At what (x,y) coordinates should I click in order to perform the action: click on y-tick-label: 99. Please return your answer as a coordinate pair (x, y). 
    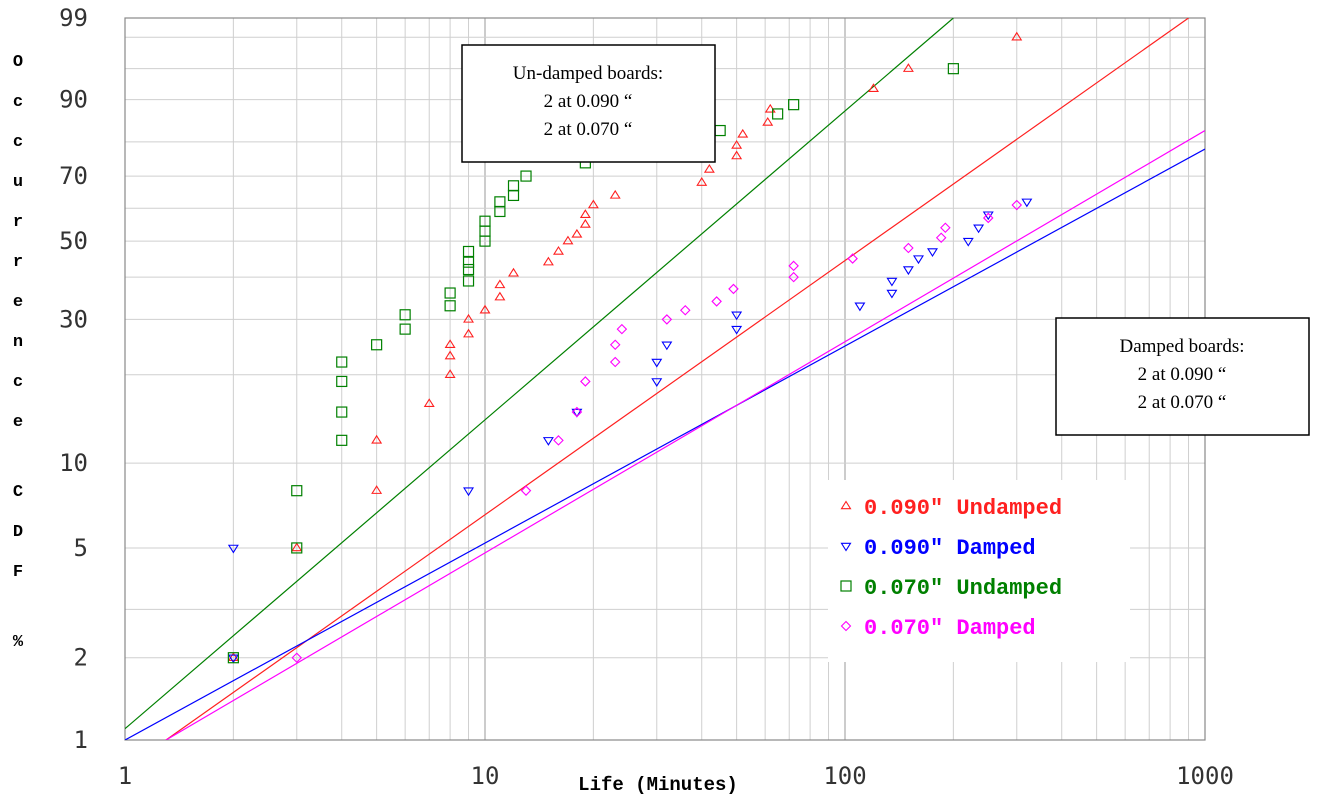
    Looking at the image, I should click on (73, 18).